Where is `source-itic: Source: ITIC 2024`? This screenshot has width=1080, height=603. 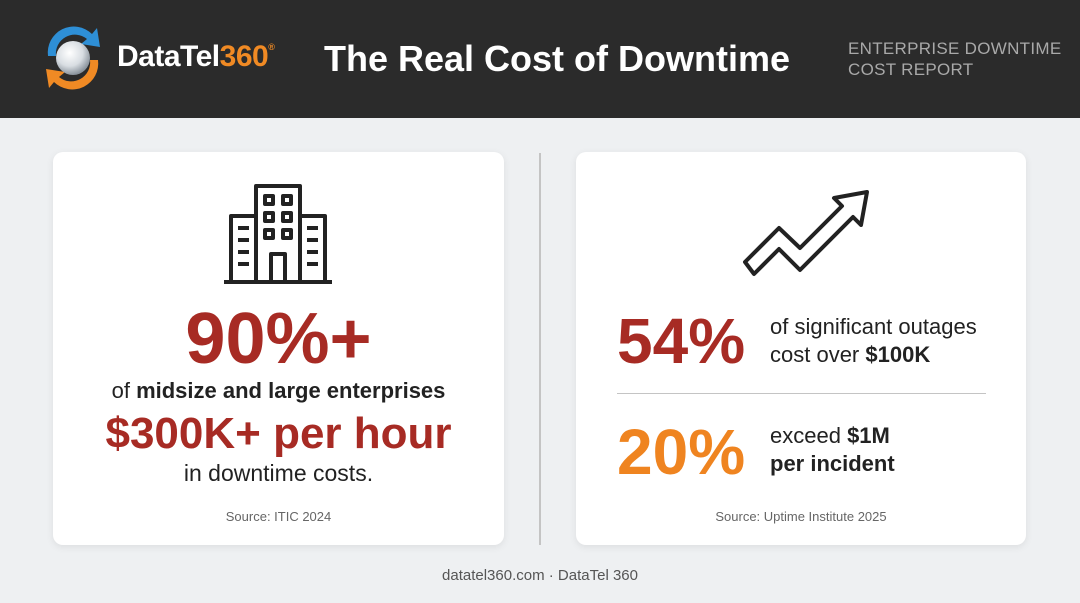 source-itic: Source: ITIC 2024 is located at coordinates (278, 516).